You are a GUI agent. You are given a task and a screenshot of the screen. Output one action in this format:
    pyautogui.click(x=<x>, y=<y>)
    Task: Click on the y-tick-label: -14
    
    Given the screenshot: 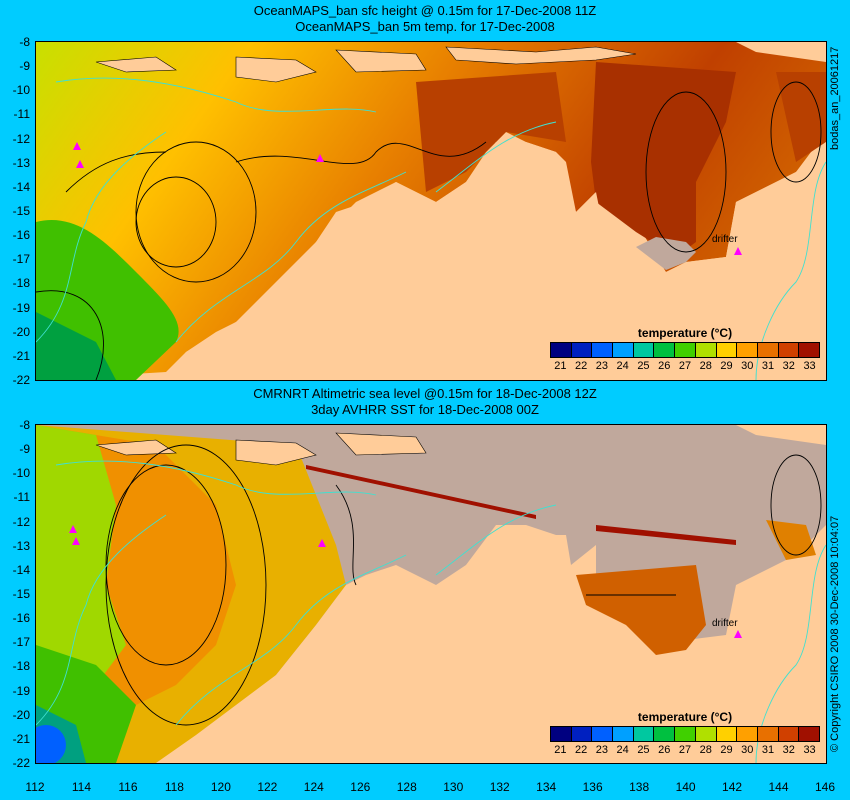 What is the action you would take?
    pyautogui.click(x=21, y=569)
    